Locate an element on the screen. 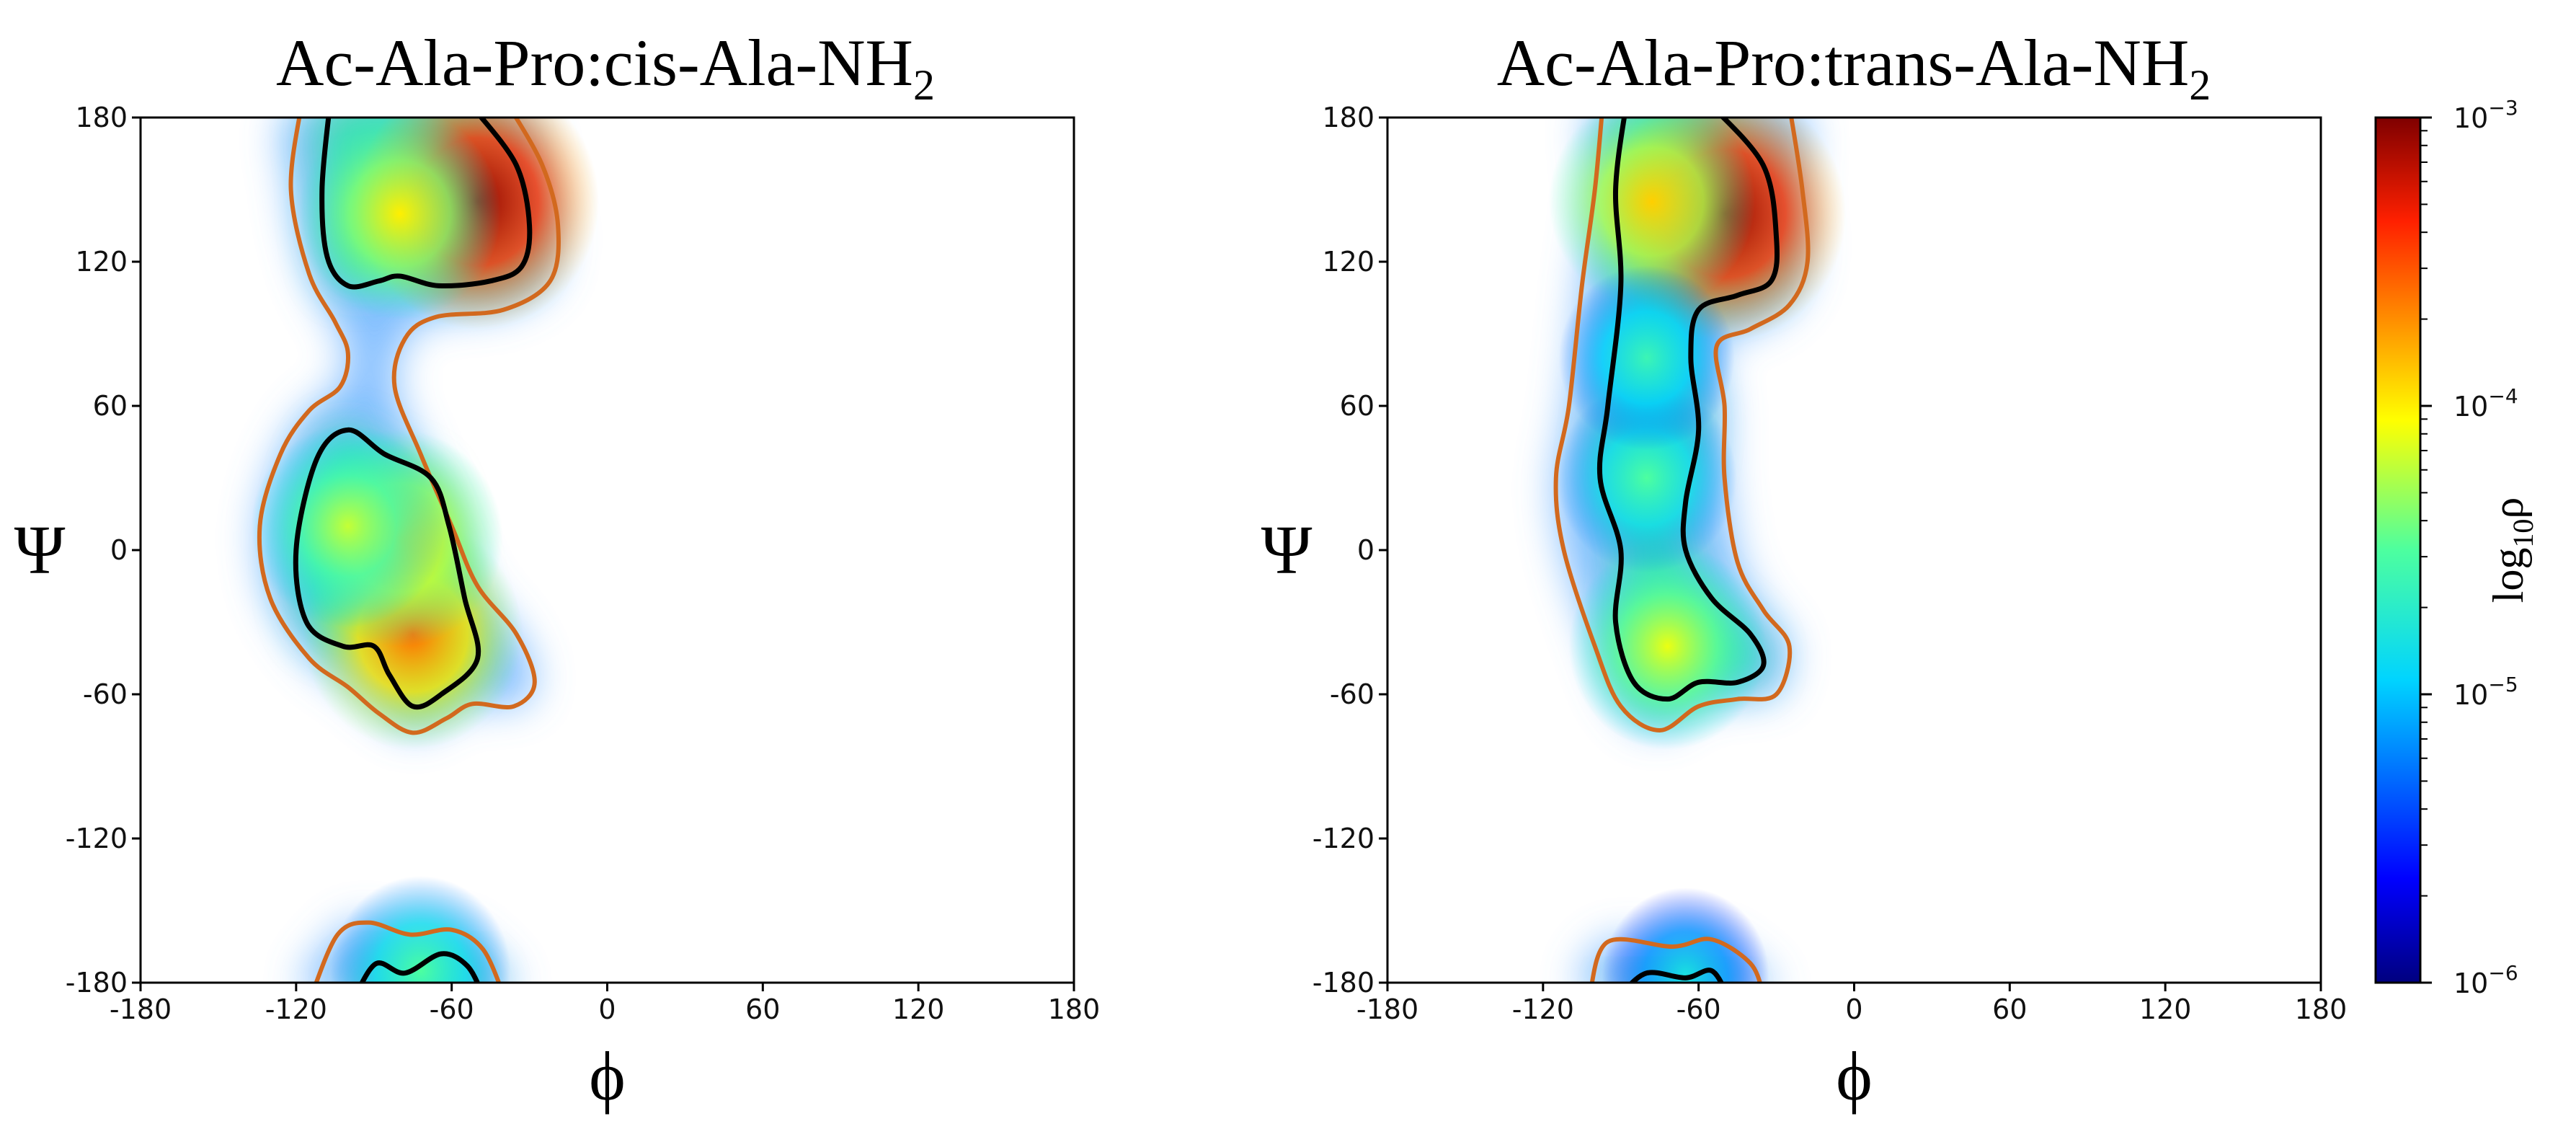 This screenshot has height=1142, width=2576. colorbar-tick-label: 10⁻⁶ is located at coordinates (2485, 980).